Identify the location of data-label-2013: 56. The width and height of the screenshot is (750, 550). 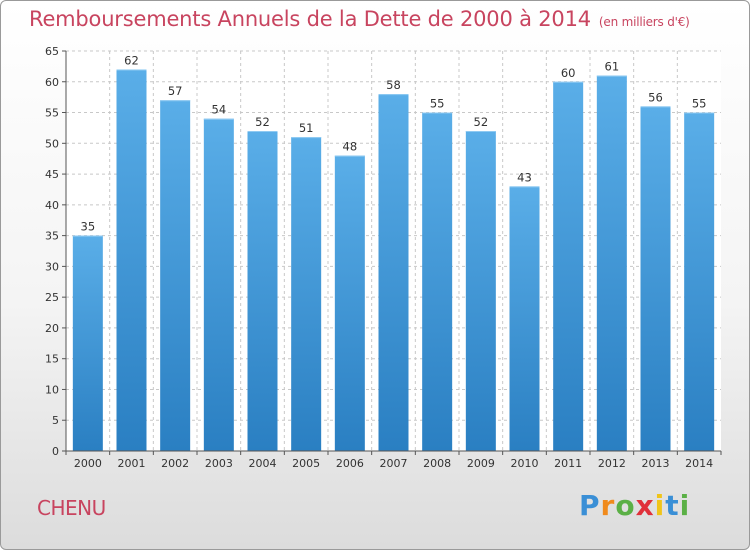
(655, 97).